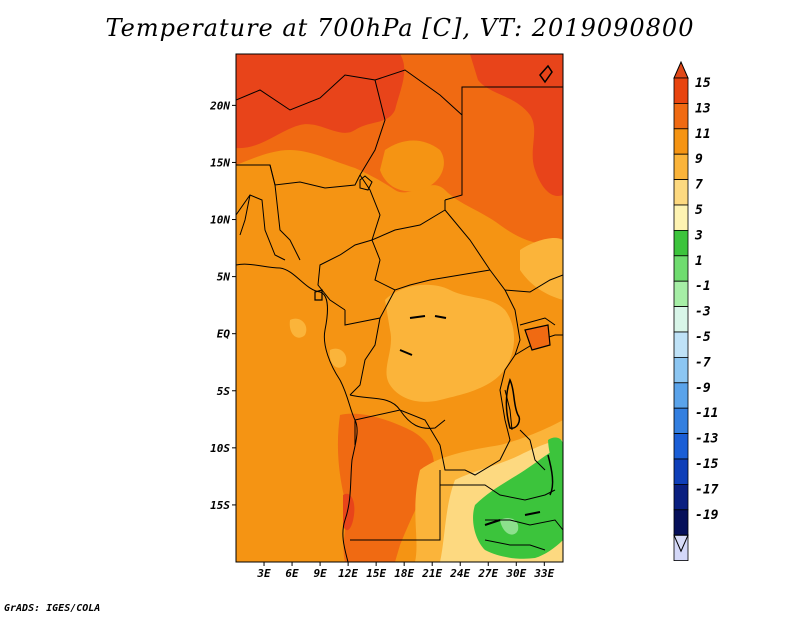  Describe the element at coordinates (546, 74) in the screenshot. I see `island-ne` at that location.